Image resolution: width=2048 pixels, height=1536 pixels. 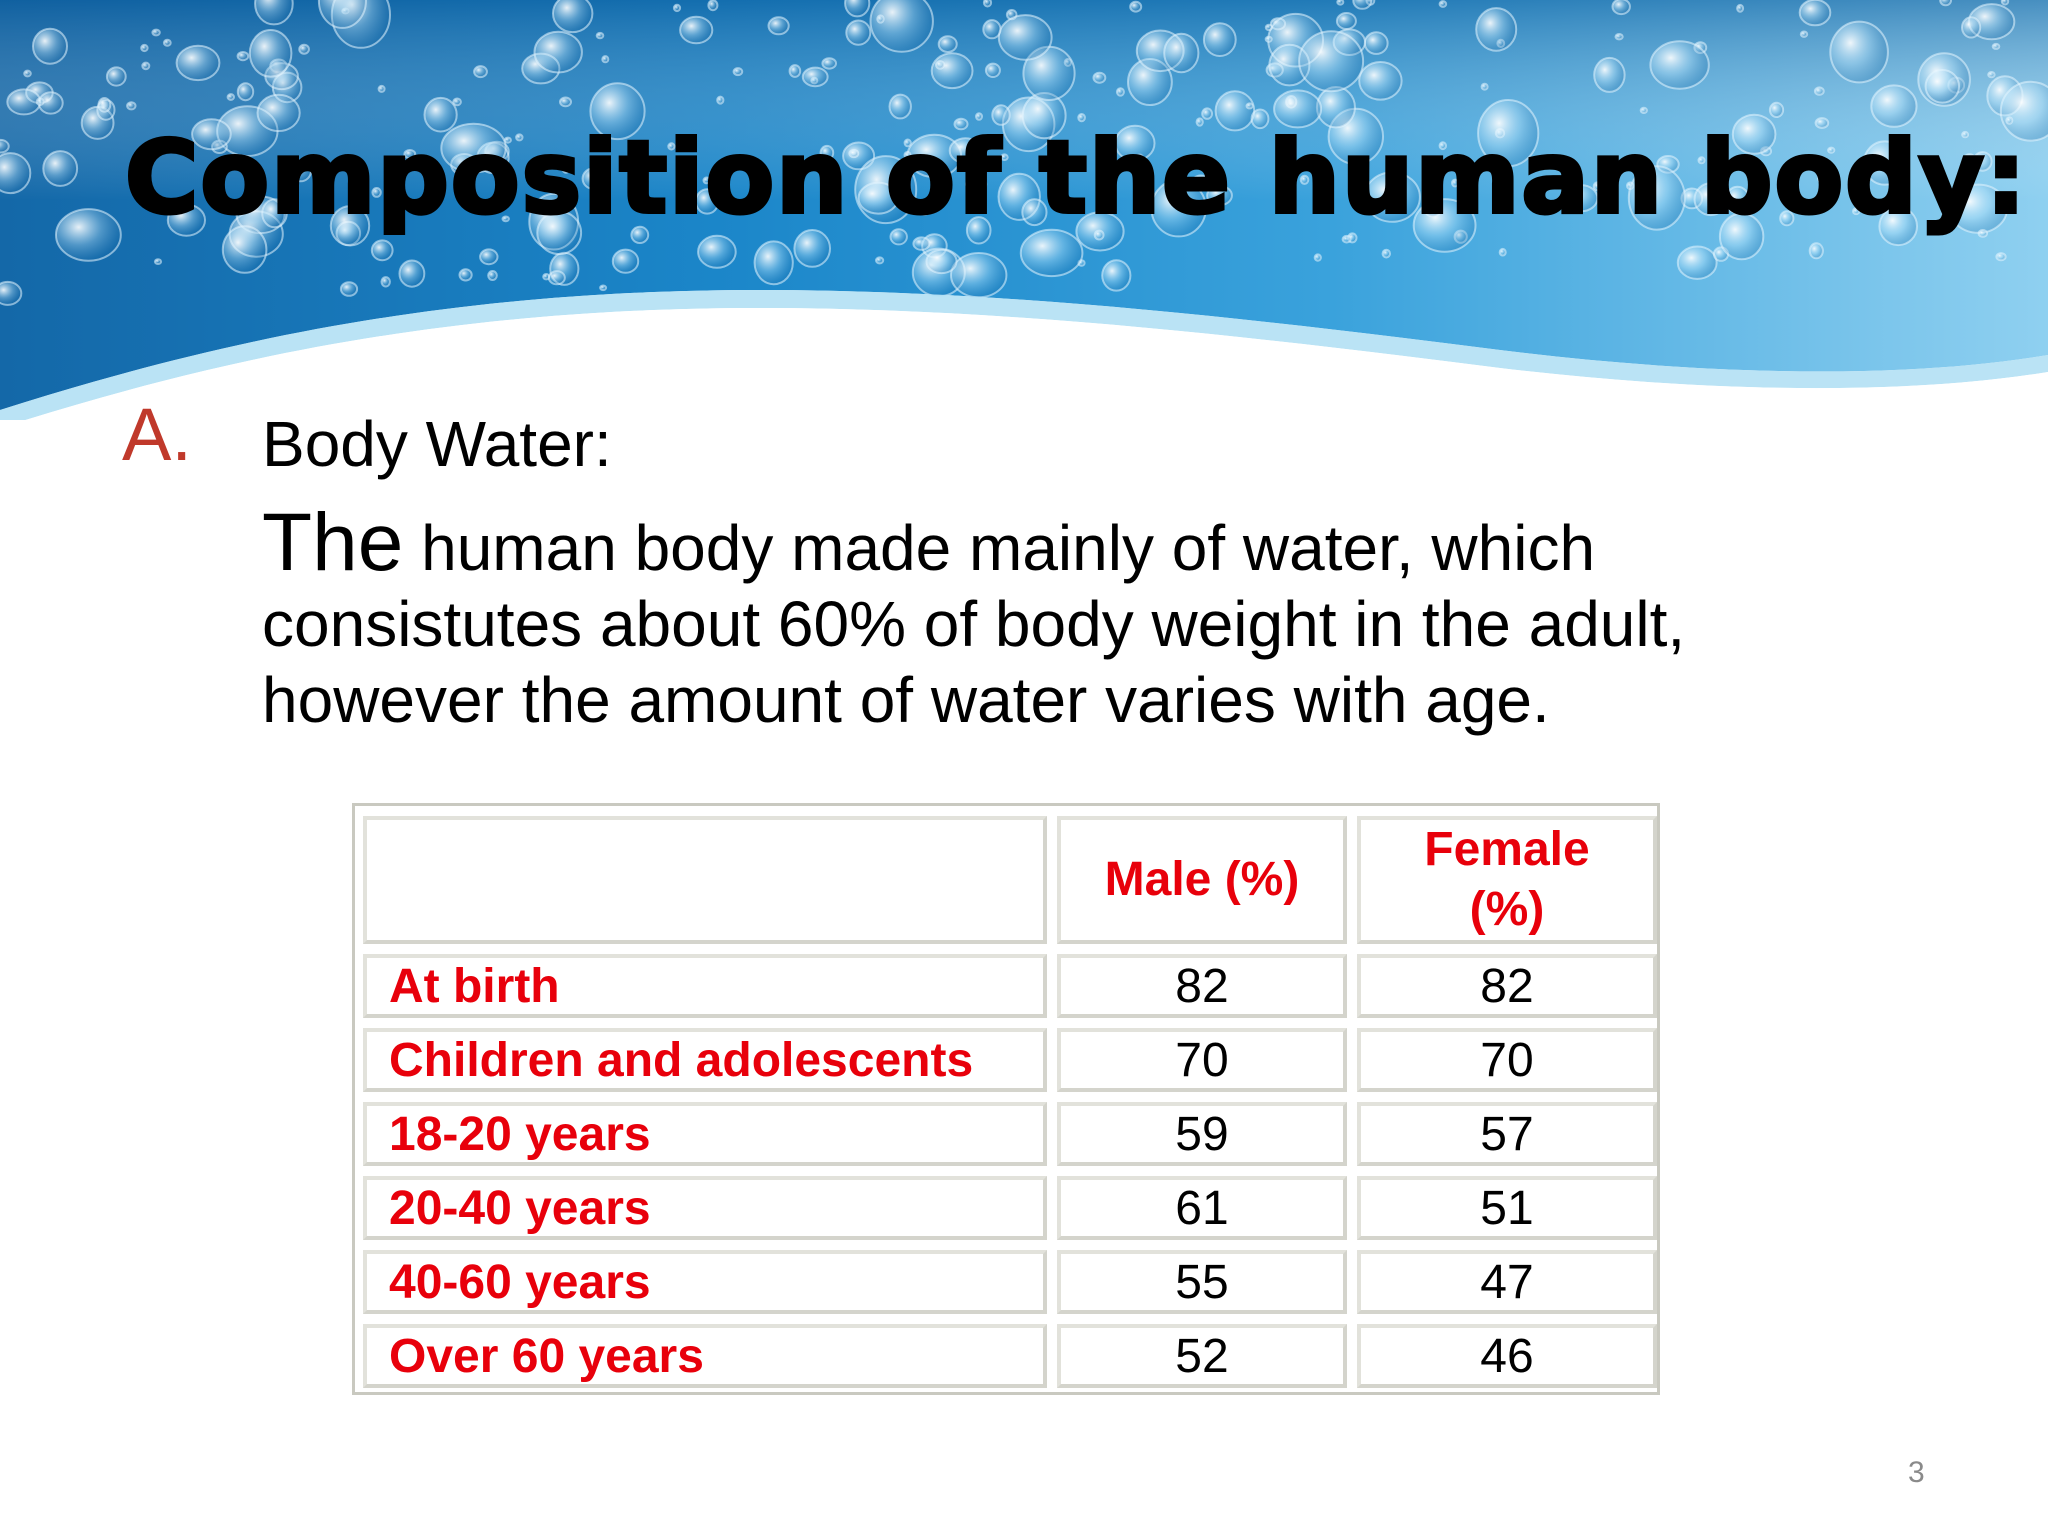 What do you see at coordinates (157, 434) in the screenshot?
I see `list-marker: A.` at bounding box center [157, 434].